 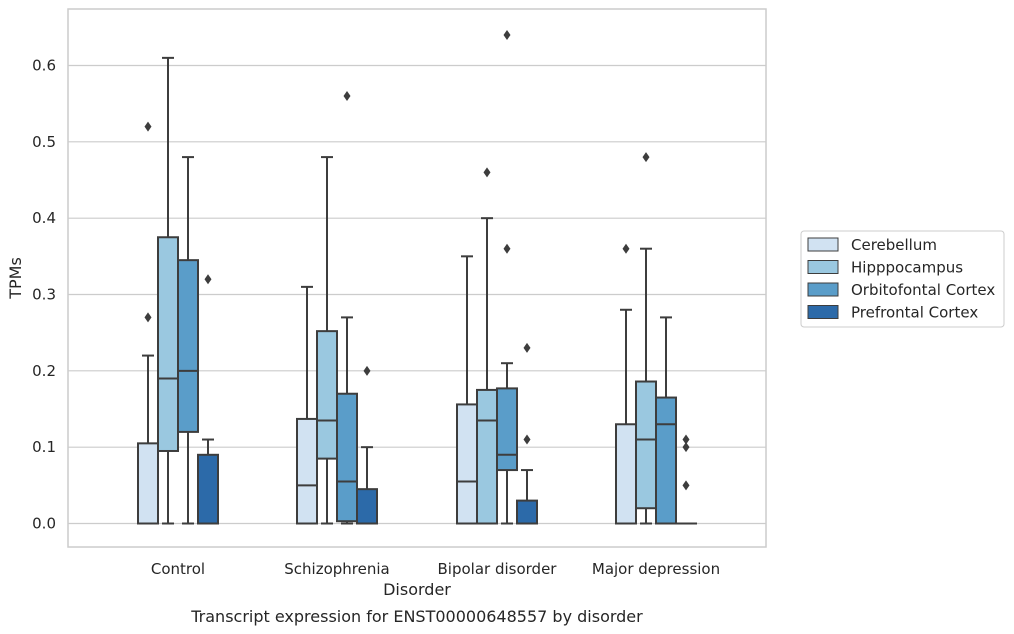 I want to click on y-axis-ticks: 0.0 0.1 0.2 0.3 0.4 0.5 0.6, so click(x=44, y=295).